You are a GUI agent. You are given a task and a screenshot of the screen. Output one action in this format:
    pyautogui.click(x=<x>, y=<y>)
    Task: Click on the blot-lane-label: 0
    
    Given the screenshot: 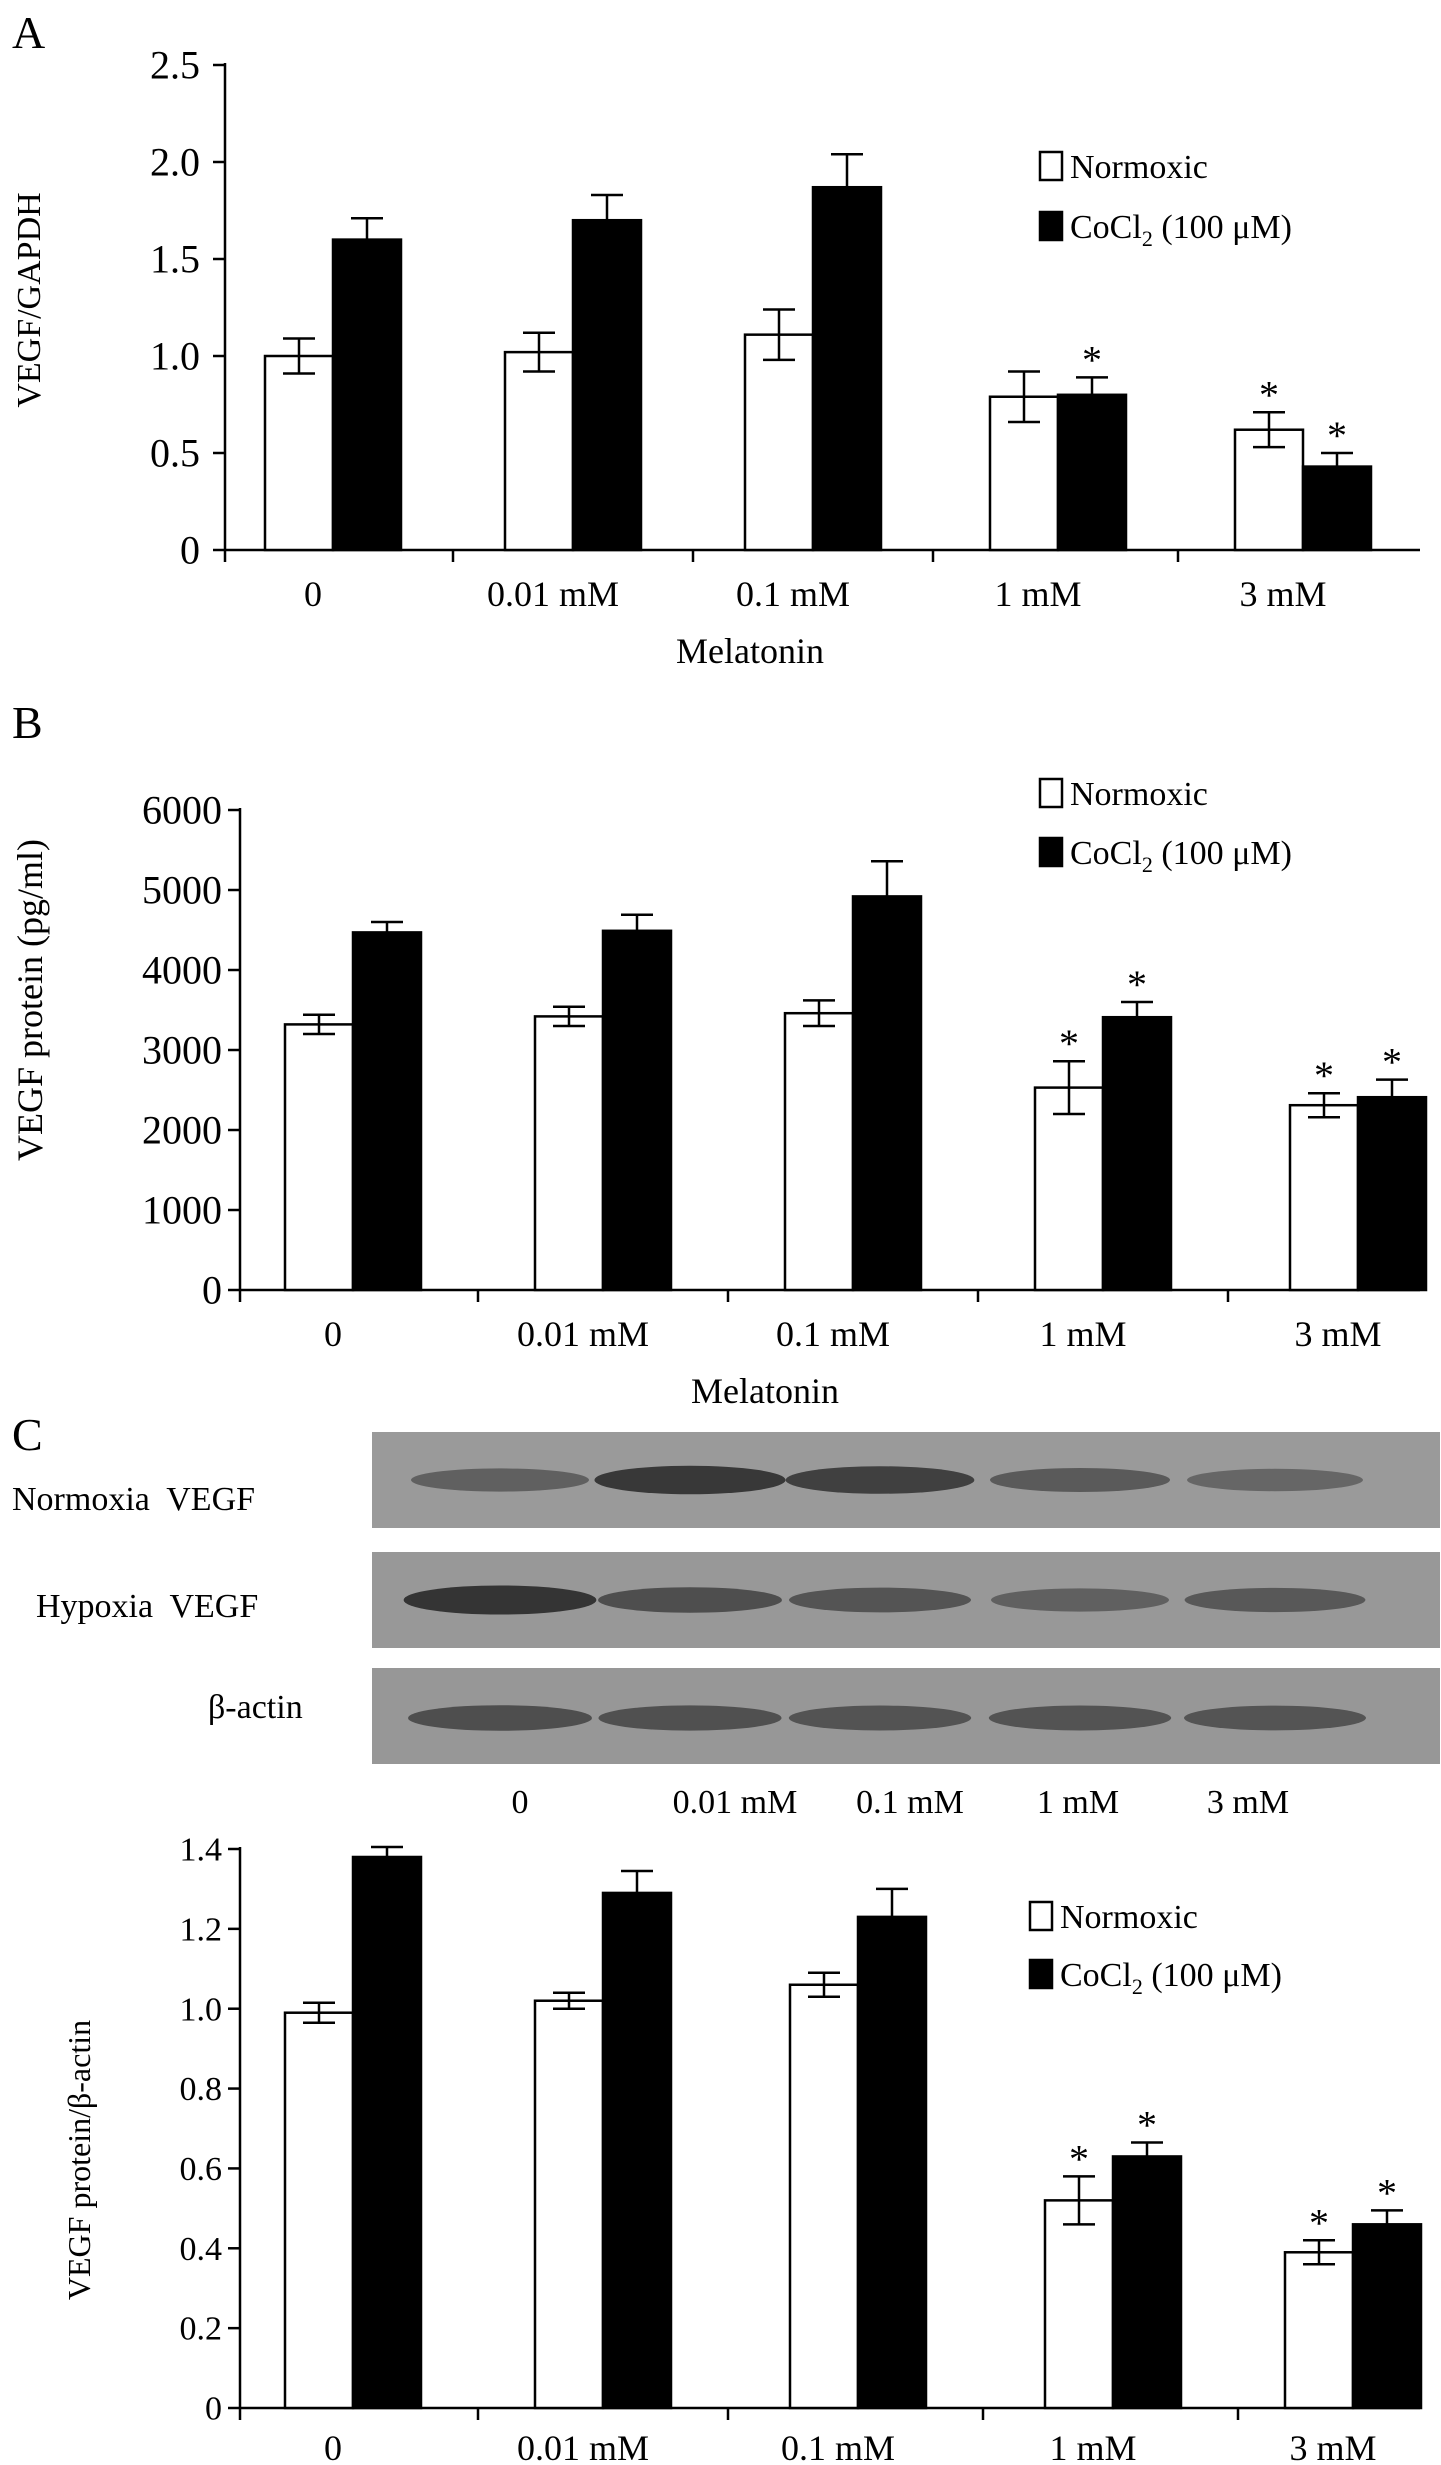 What is the action you would take?
    pyautogui.click(x=520, y=1802)
    